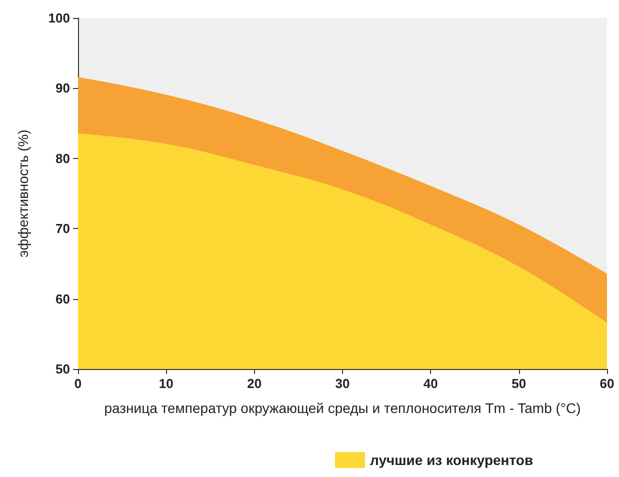 The height and width of the screenshot is (477, 619). I want to click on y-tick-label: 90, so click(63, 88).